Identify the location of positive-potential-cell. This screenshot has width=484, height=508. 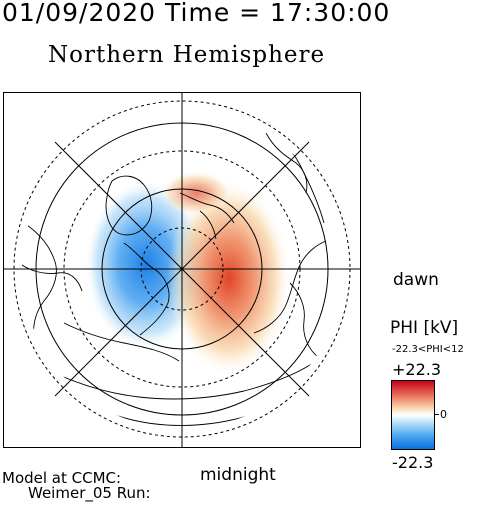
(229, 278).